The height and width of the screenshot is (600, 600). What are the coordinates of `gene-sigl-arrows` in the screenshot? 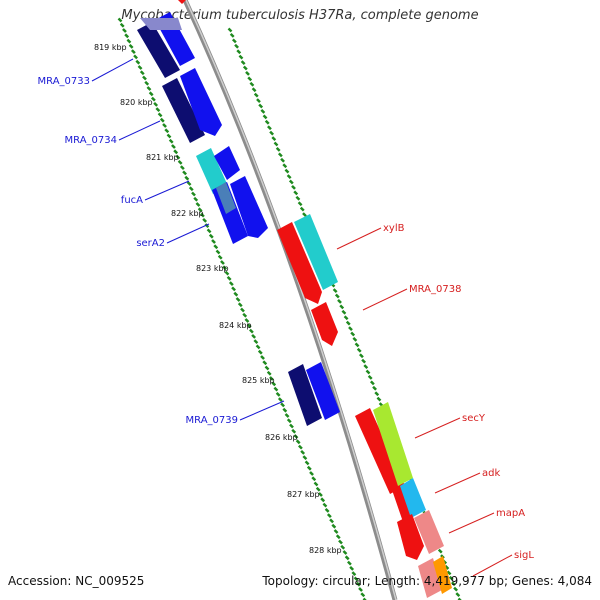 It's located at (435, 577).